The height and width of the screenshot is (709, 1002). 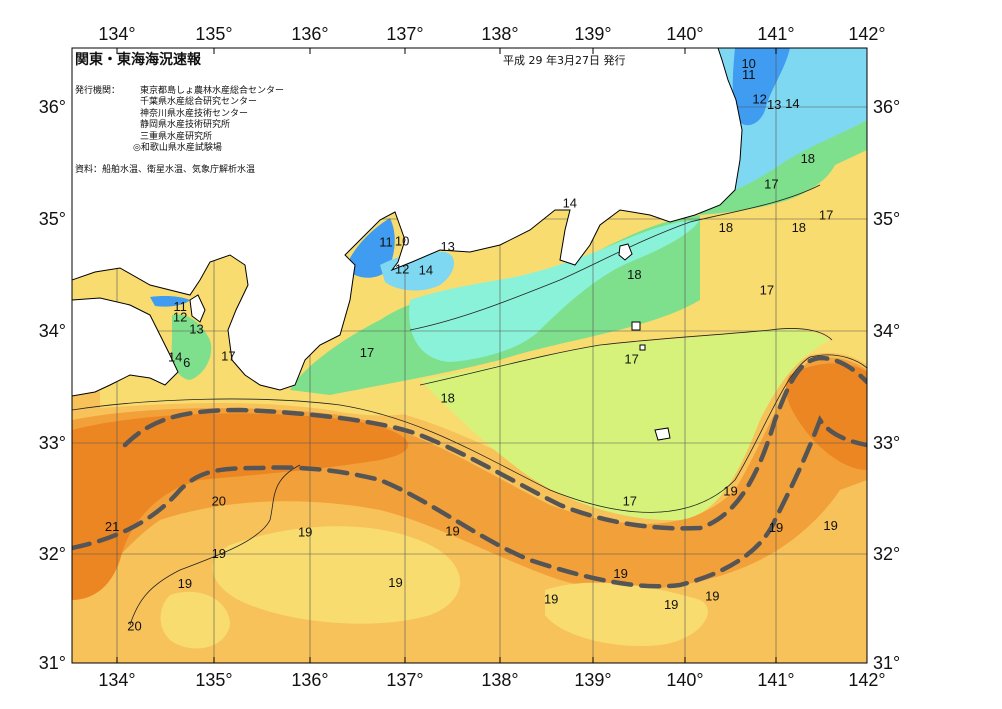 I want to click on lon-label-bottom: 137°, so click(x=404, y=680).